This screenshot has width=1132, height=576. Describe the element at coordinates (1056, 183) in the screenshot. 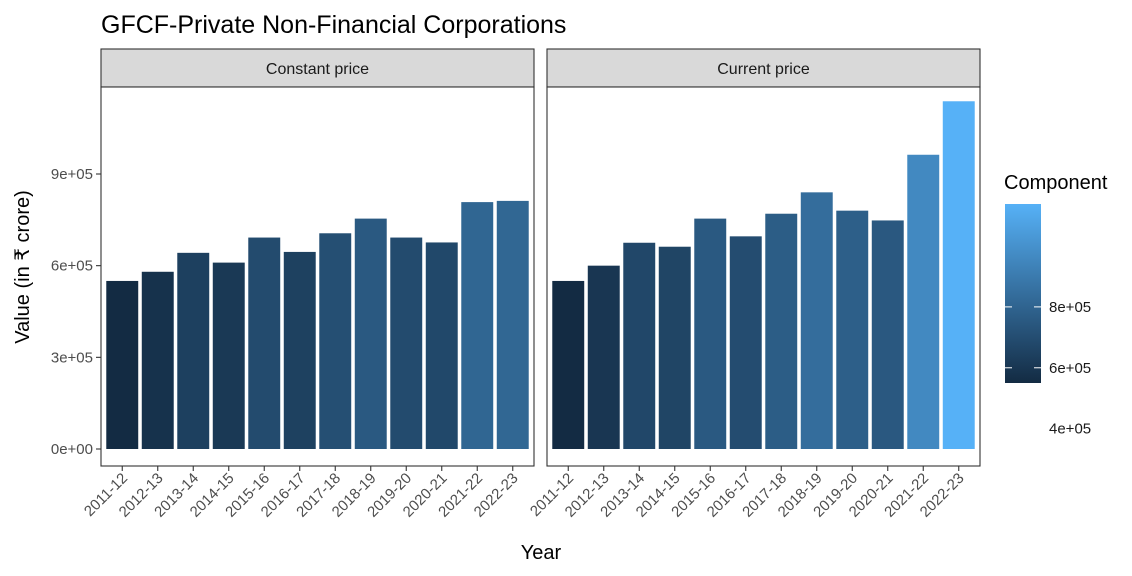

I see `legend-title: Component` at that location.